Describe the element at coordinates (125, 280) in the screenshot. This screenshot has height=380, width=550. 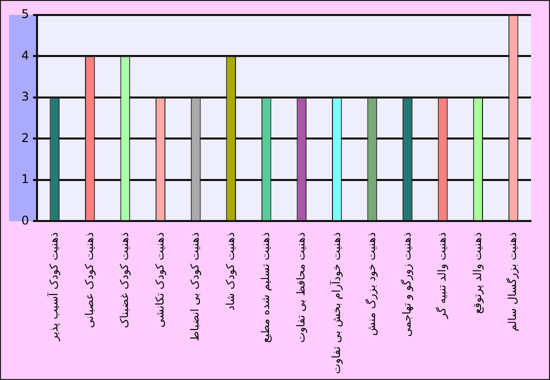
I see `x-tick-label: ذهنیت کودک غضبناک` at that location.